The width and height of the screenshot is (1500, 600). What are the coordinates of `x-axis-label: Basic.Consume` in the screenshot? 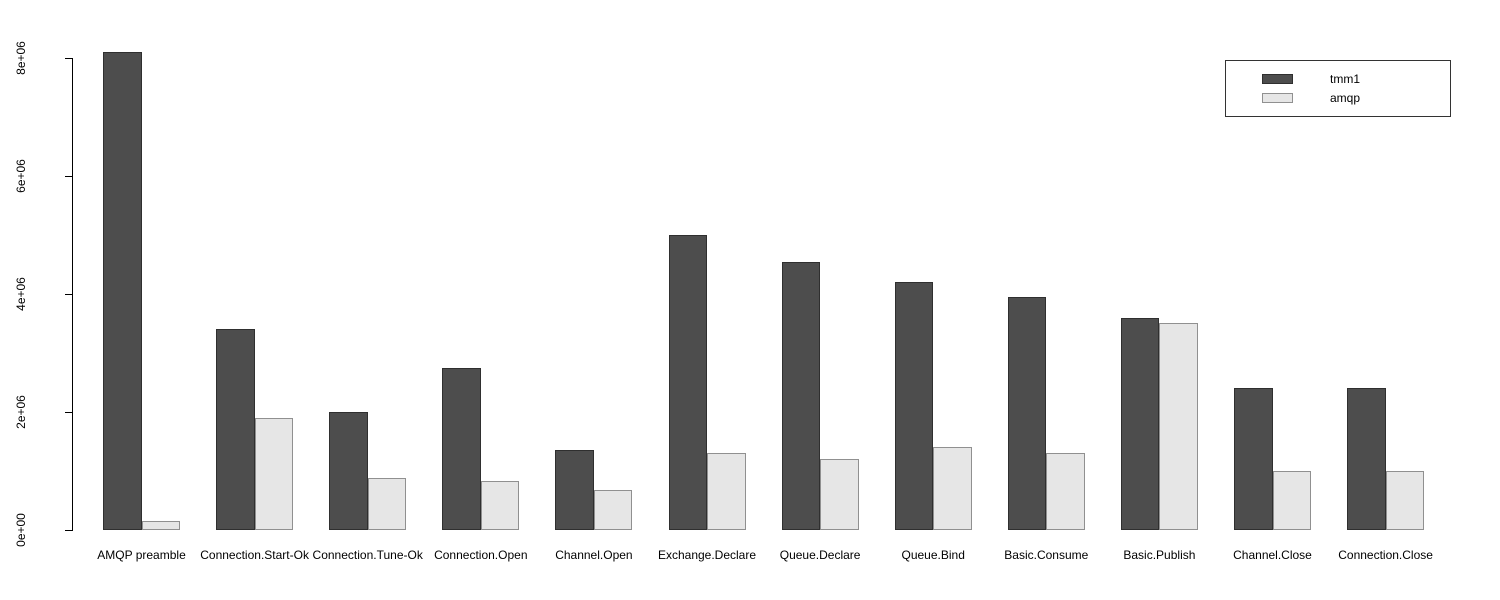 It's located at (1046, 555).